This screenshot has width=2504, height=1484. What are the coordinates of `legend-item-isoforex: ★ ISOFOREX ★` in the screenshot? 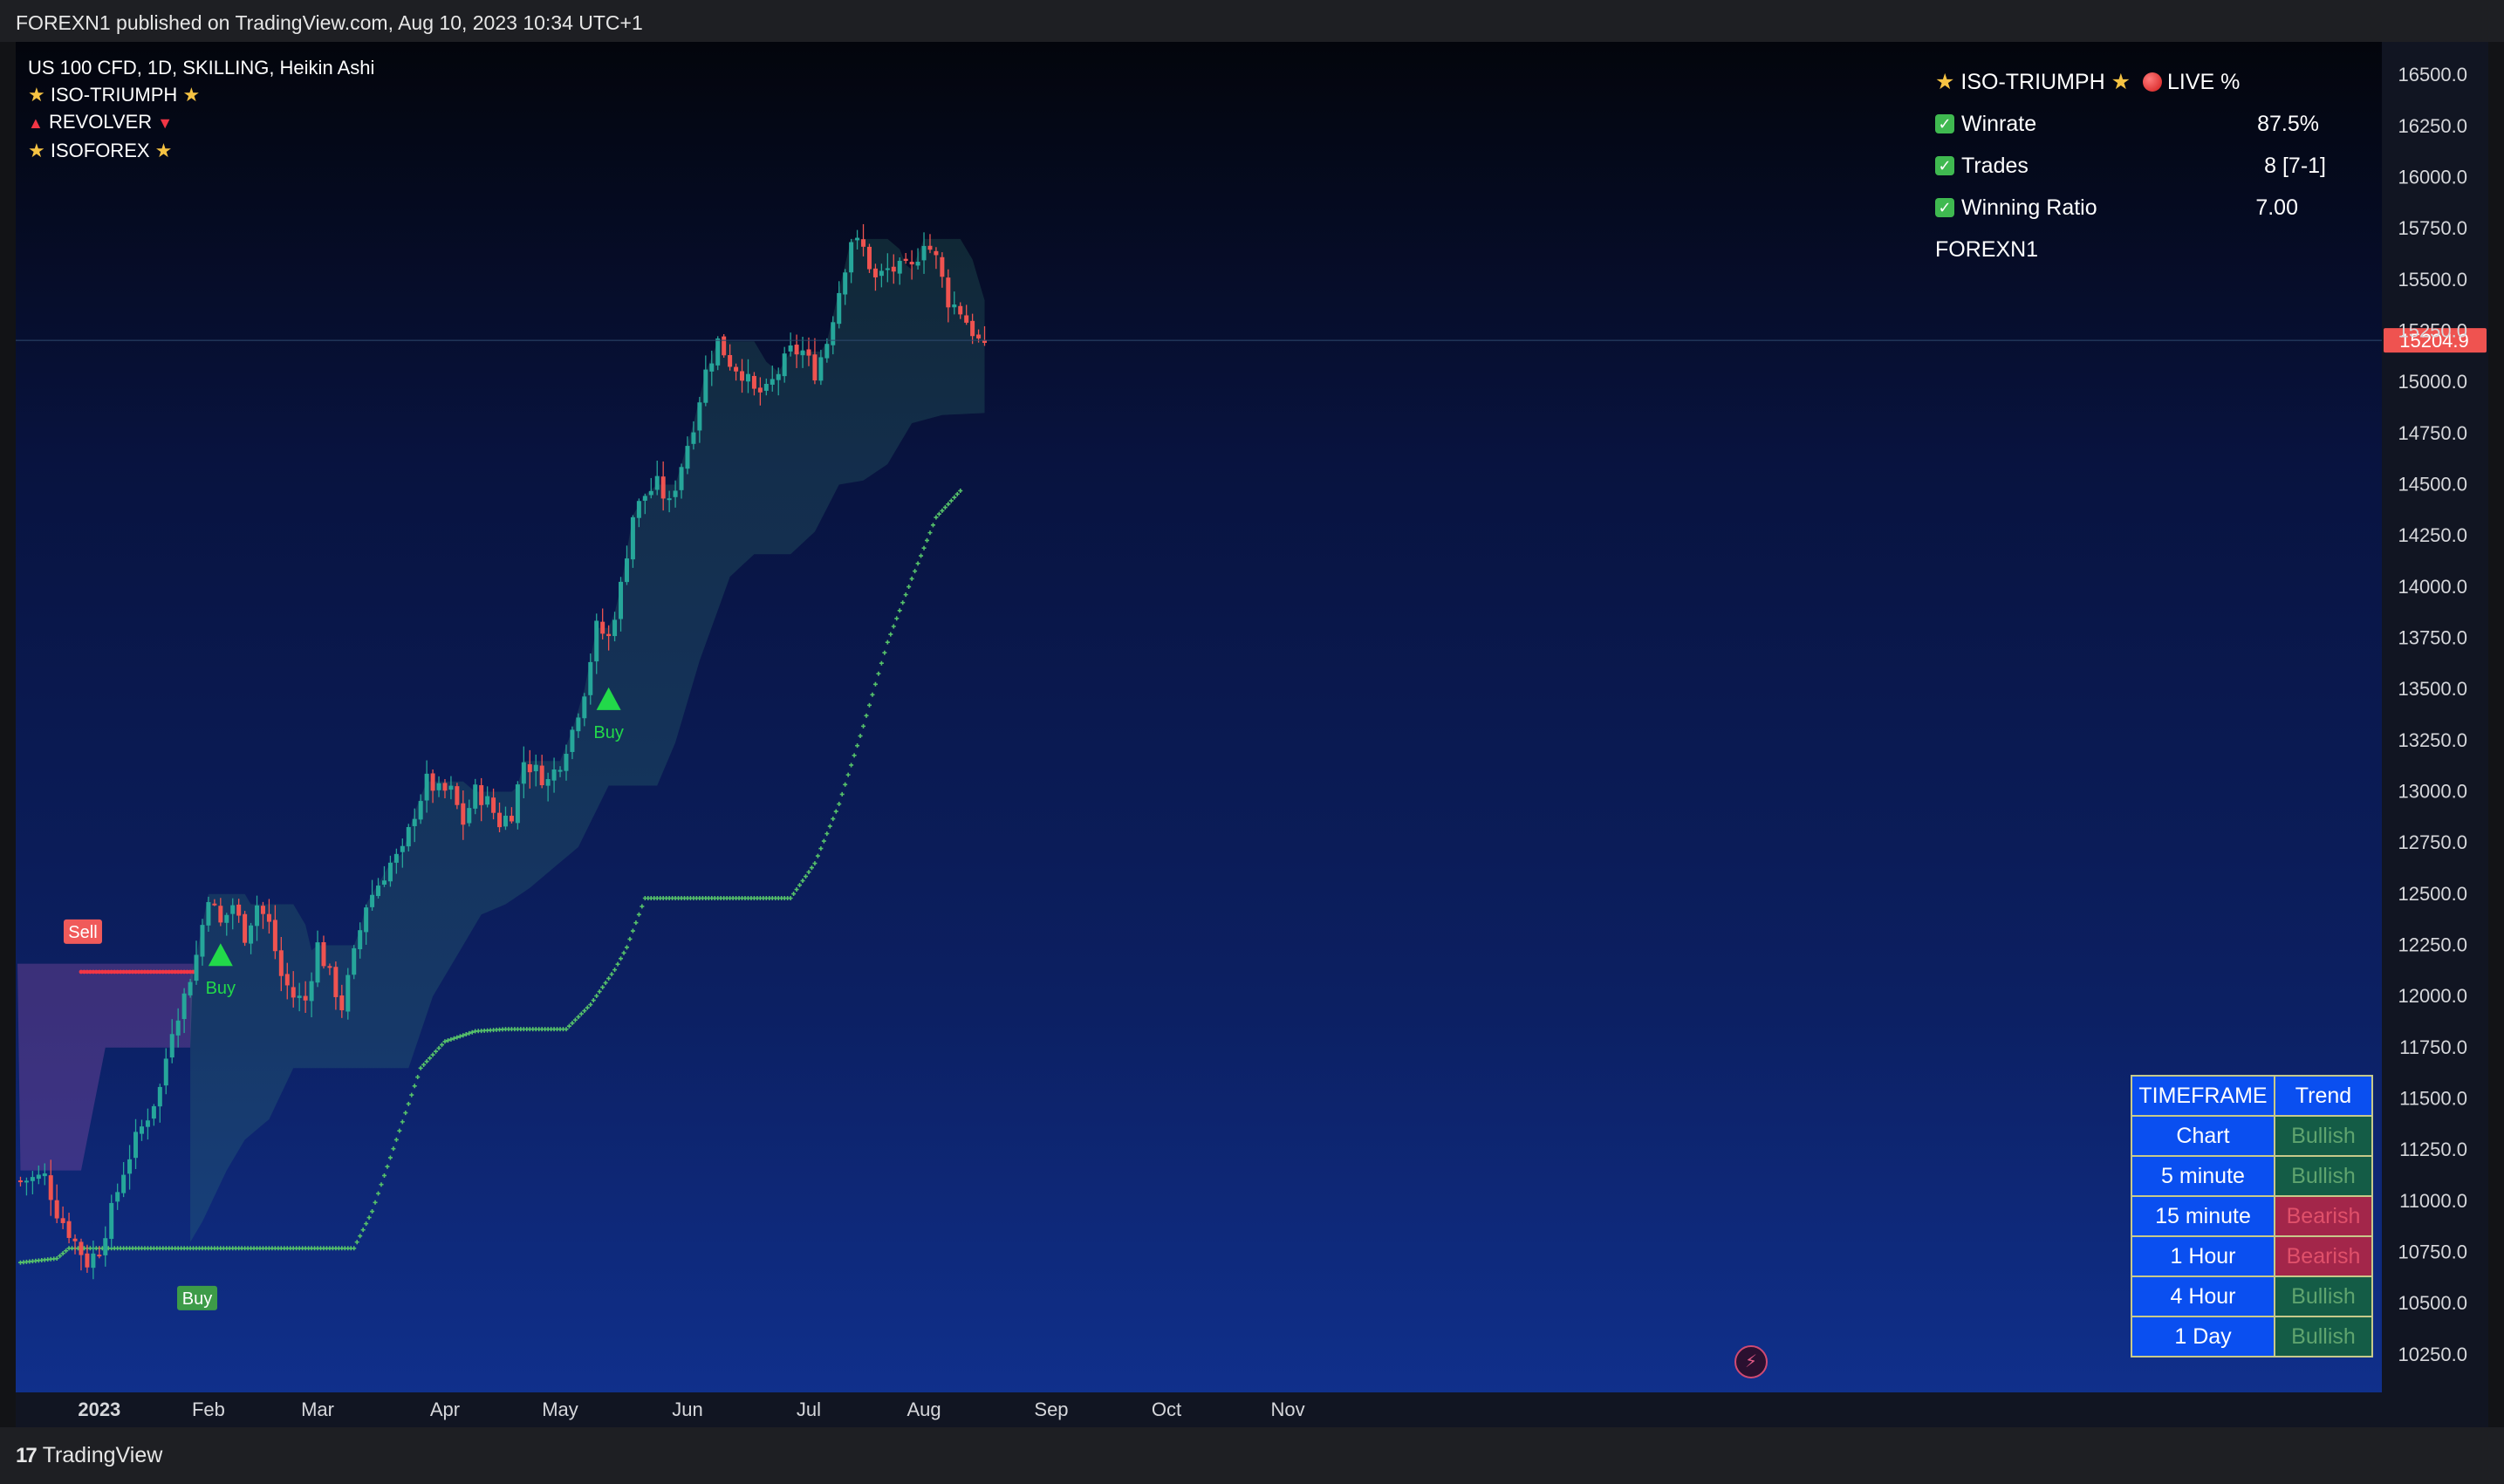 It's located at (201, 150).